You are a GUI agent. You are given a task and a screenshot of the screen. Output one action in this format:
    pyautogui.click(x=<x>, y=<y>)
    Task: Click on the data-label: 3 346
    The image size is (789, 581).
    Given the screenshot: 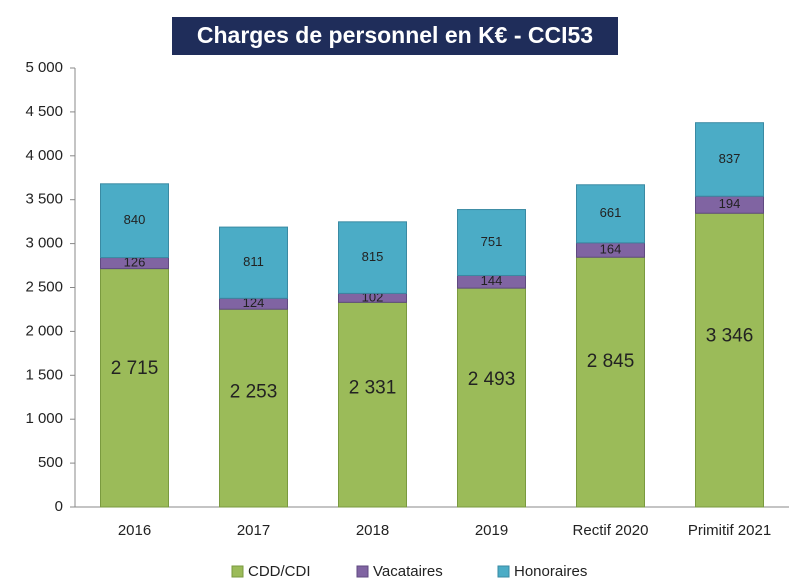 What is the action you would take?
    pyautogui.click(x=730, y=336)
    